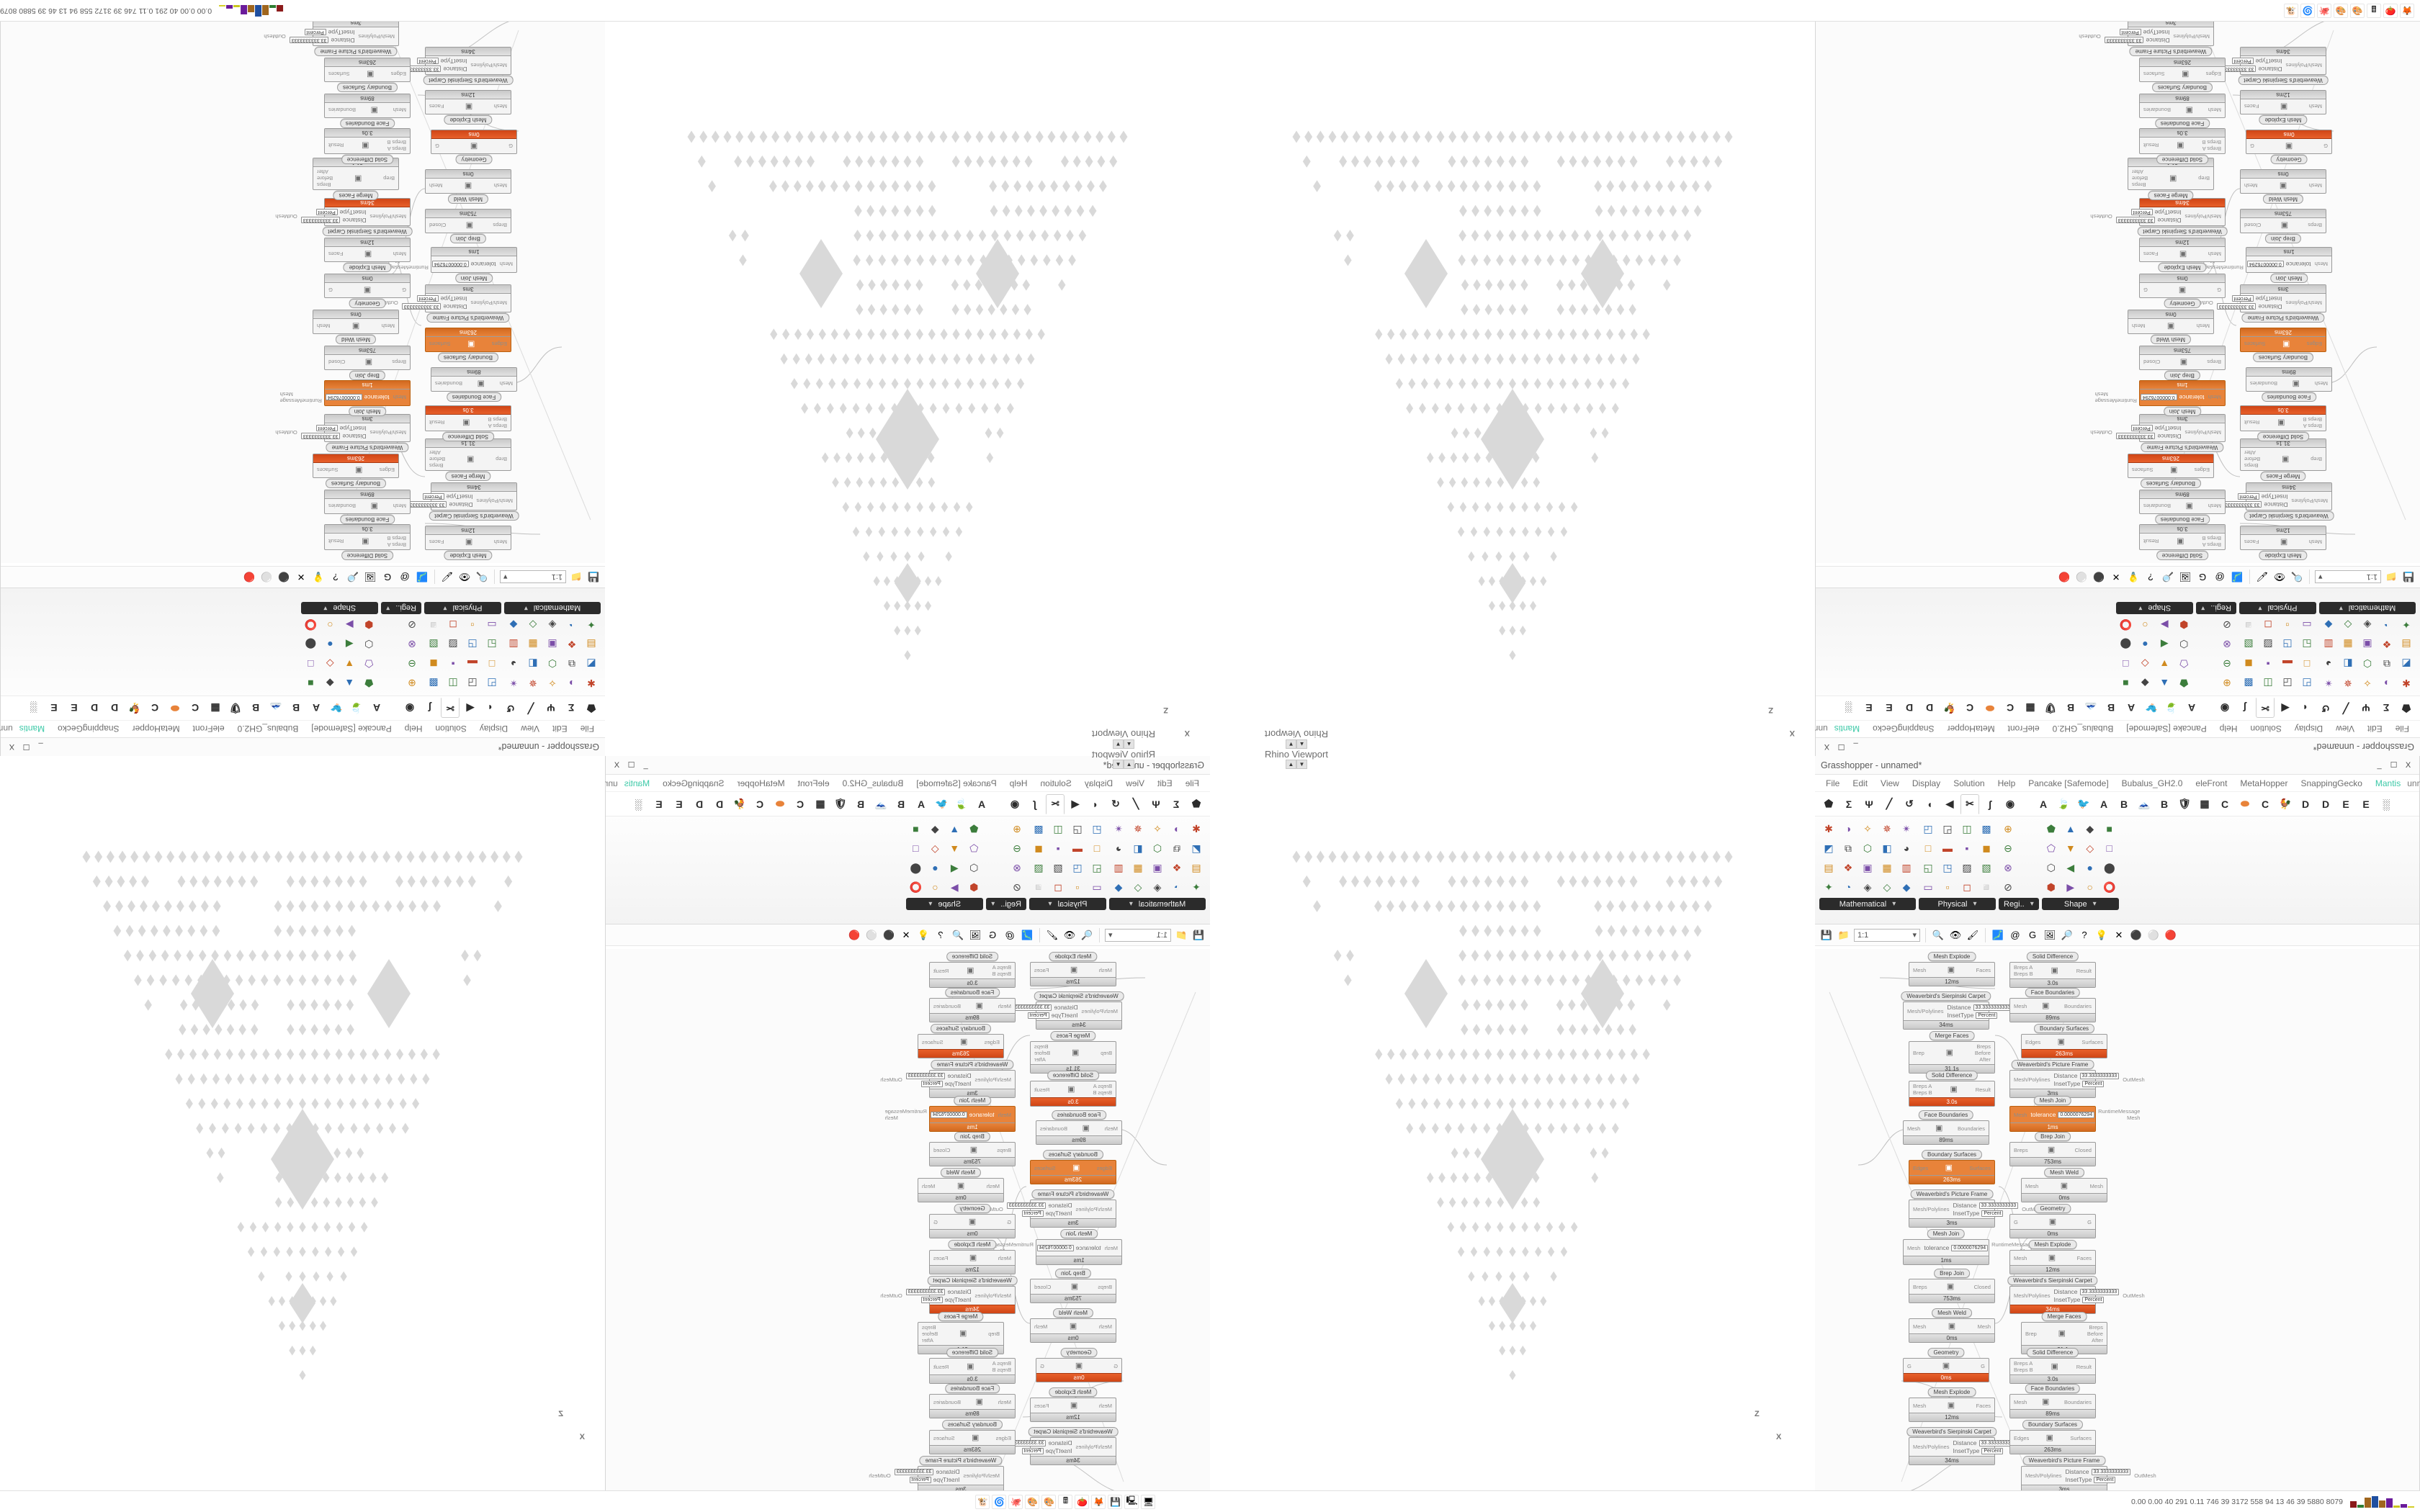  I want to click on ribbon-quick-letter-e-16: E, so click(659, 804).